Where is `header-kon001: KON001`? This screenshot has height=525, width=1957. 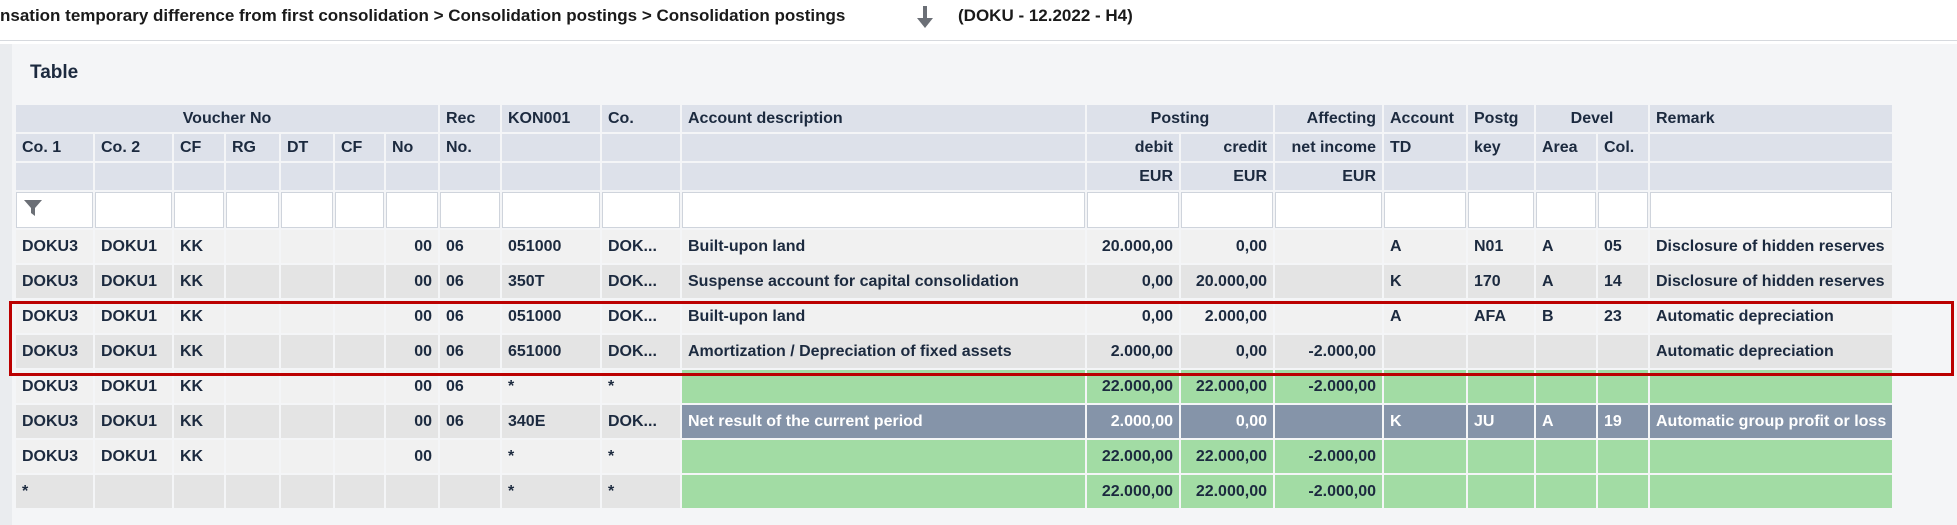
header-kon001: KON001 is located at coordinates (551, 118).